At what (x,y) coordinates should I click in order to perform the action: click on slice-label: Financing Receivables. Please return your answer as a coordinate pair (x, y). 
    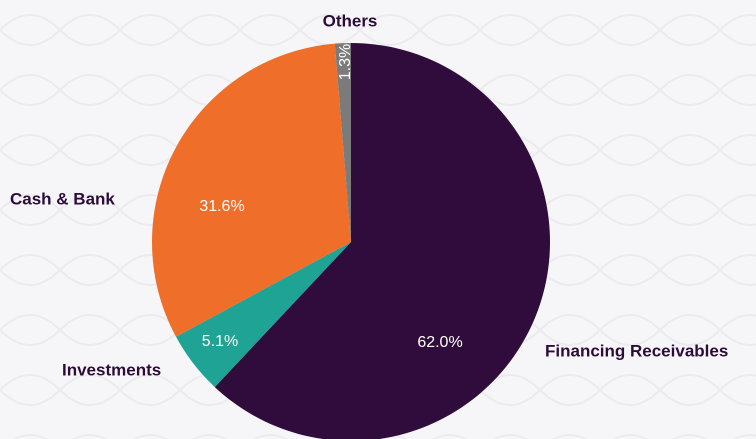
    Looking at the image, I should click on (636, 350).